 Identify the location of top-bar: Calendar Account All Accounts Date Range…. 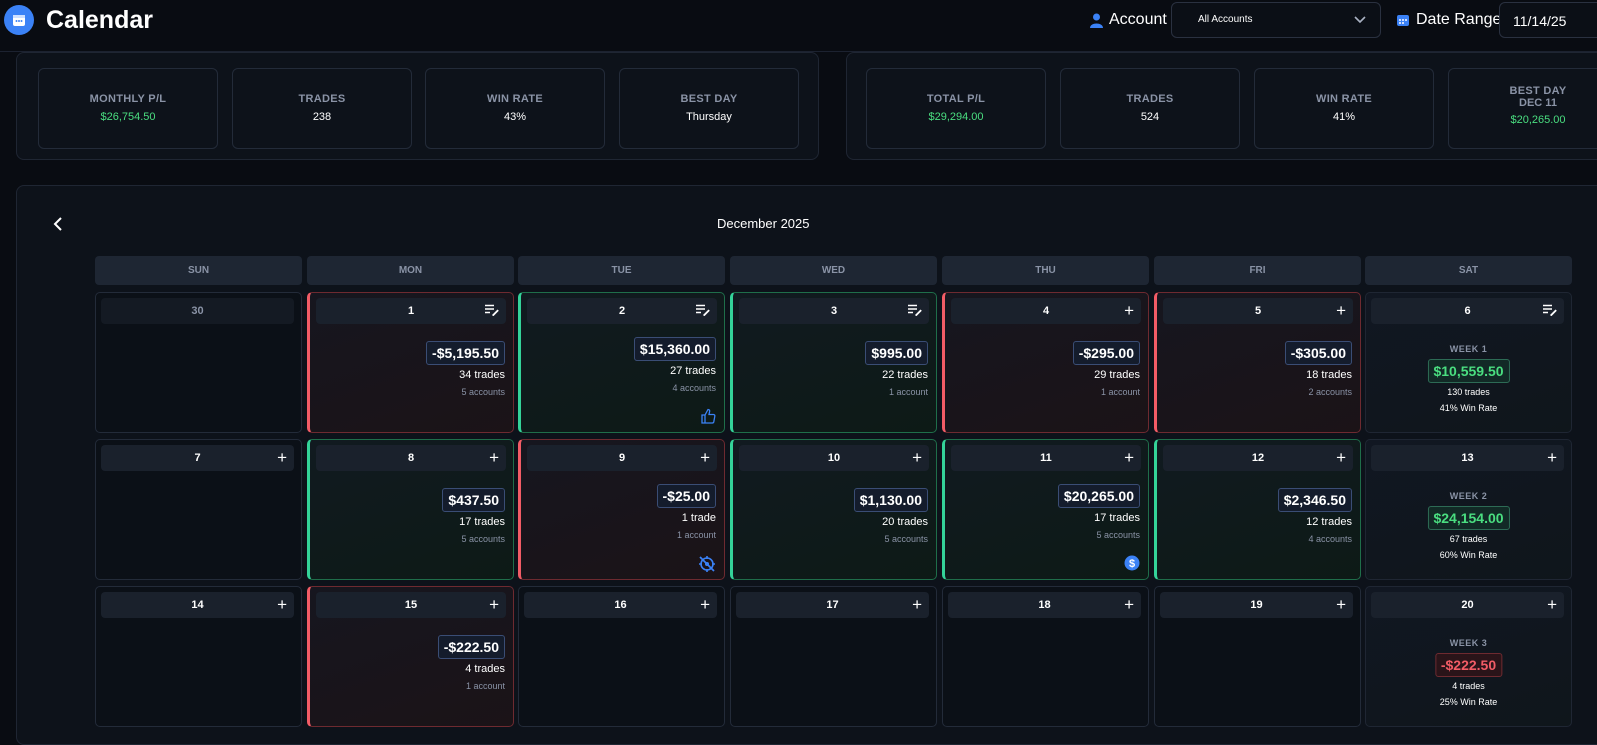
(798, 26).